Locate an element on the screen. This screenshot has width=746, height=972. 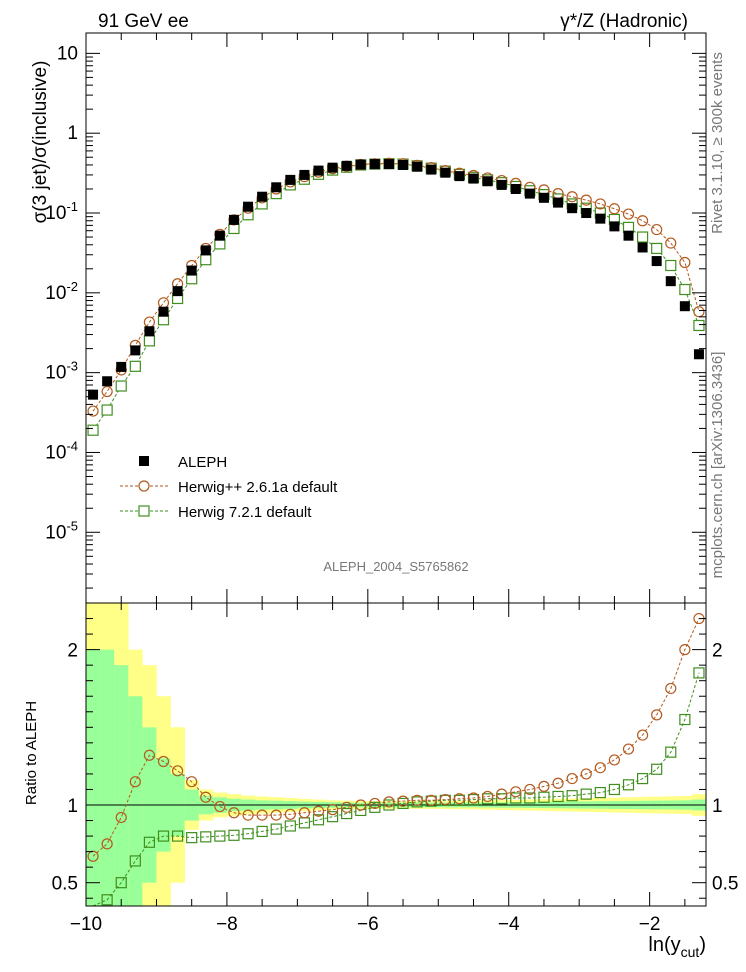
ratio-band-inner is located at coordinates (135, 801).